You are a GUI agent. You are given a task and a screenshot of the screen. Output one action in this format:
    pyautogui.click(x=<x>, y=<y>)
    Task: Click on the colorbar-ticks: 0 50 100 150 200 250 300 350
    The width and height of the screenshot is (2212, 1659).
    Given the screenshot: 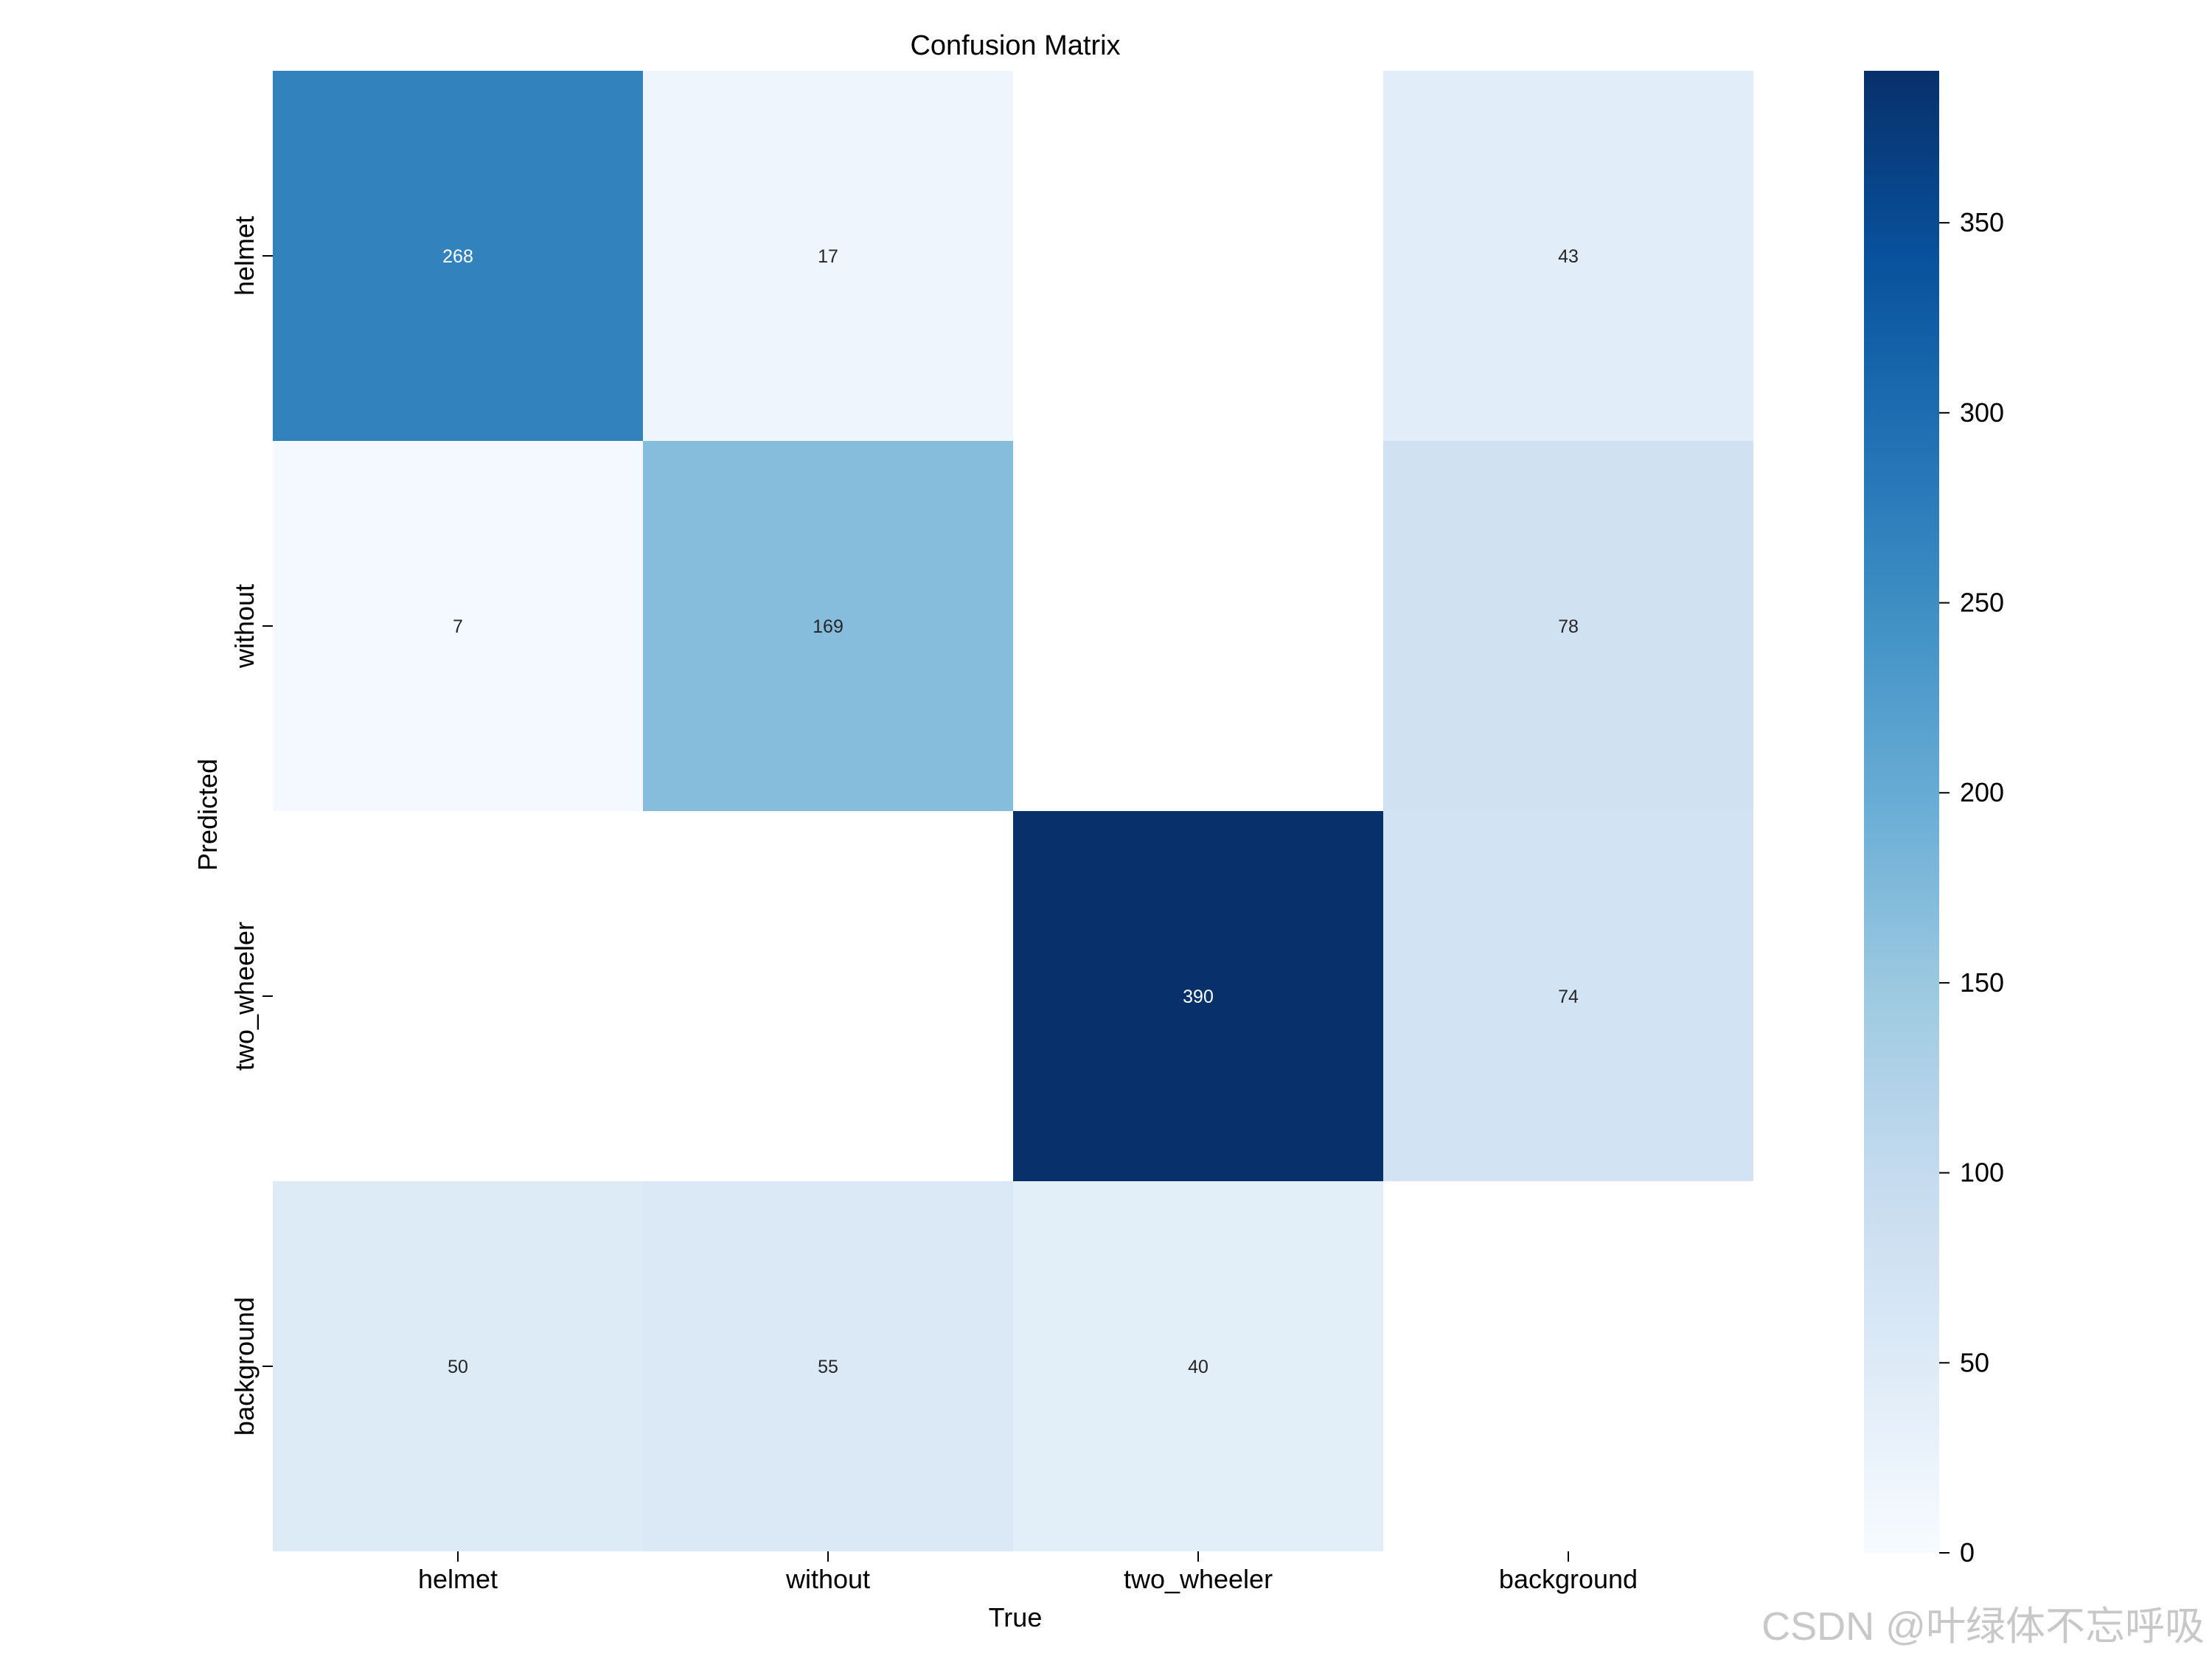 What is the action you would take?
    pyautogui.click(x=1971, y=887)
    